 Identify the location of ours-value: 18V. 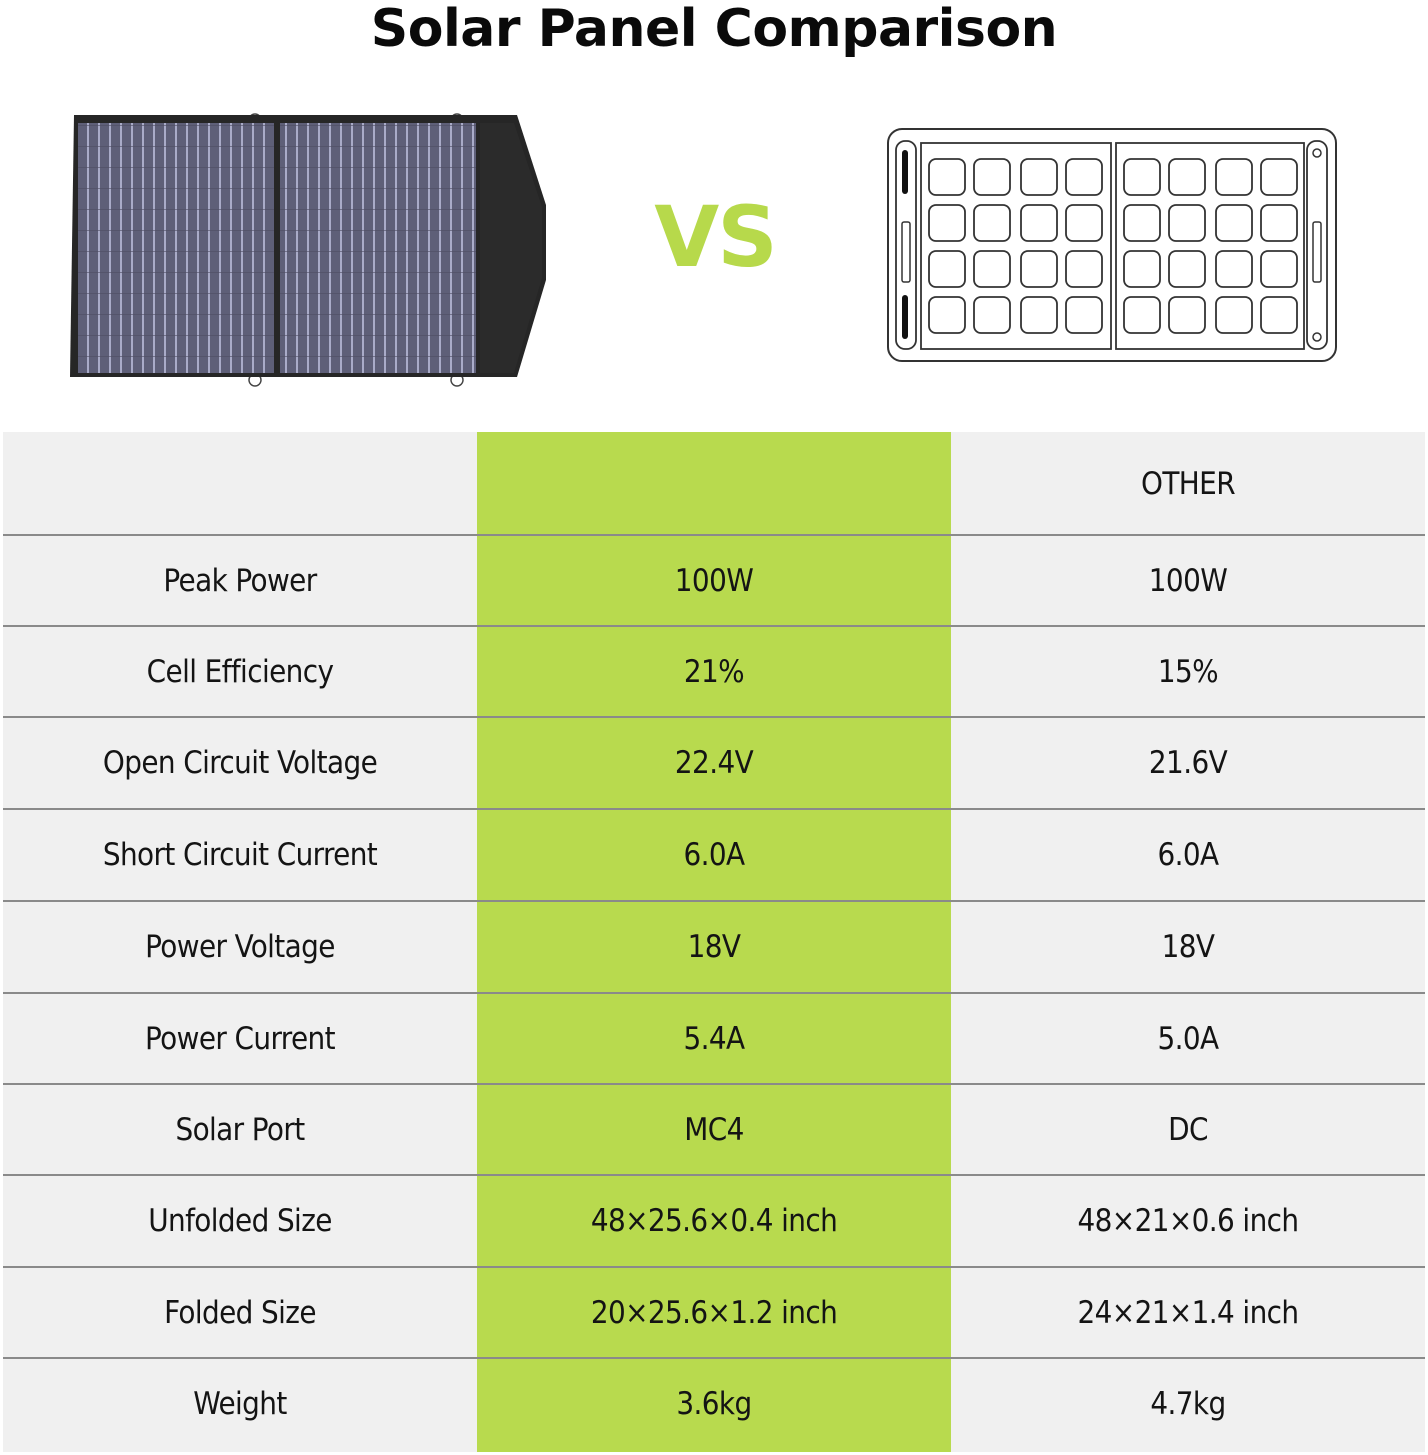
(714, 947).